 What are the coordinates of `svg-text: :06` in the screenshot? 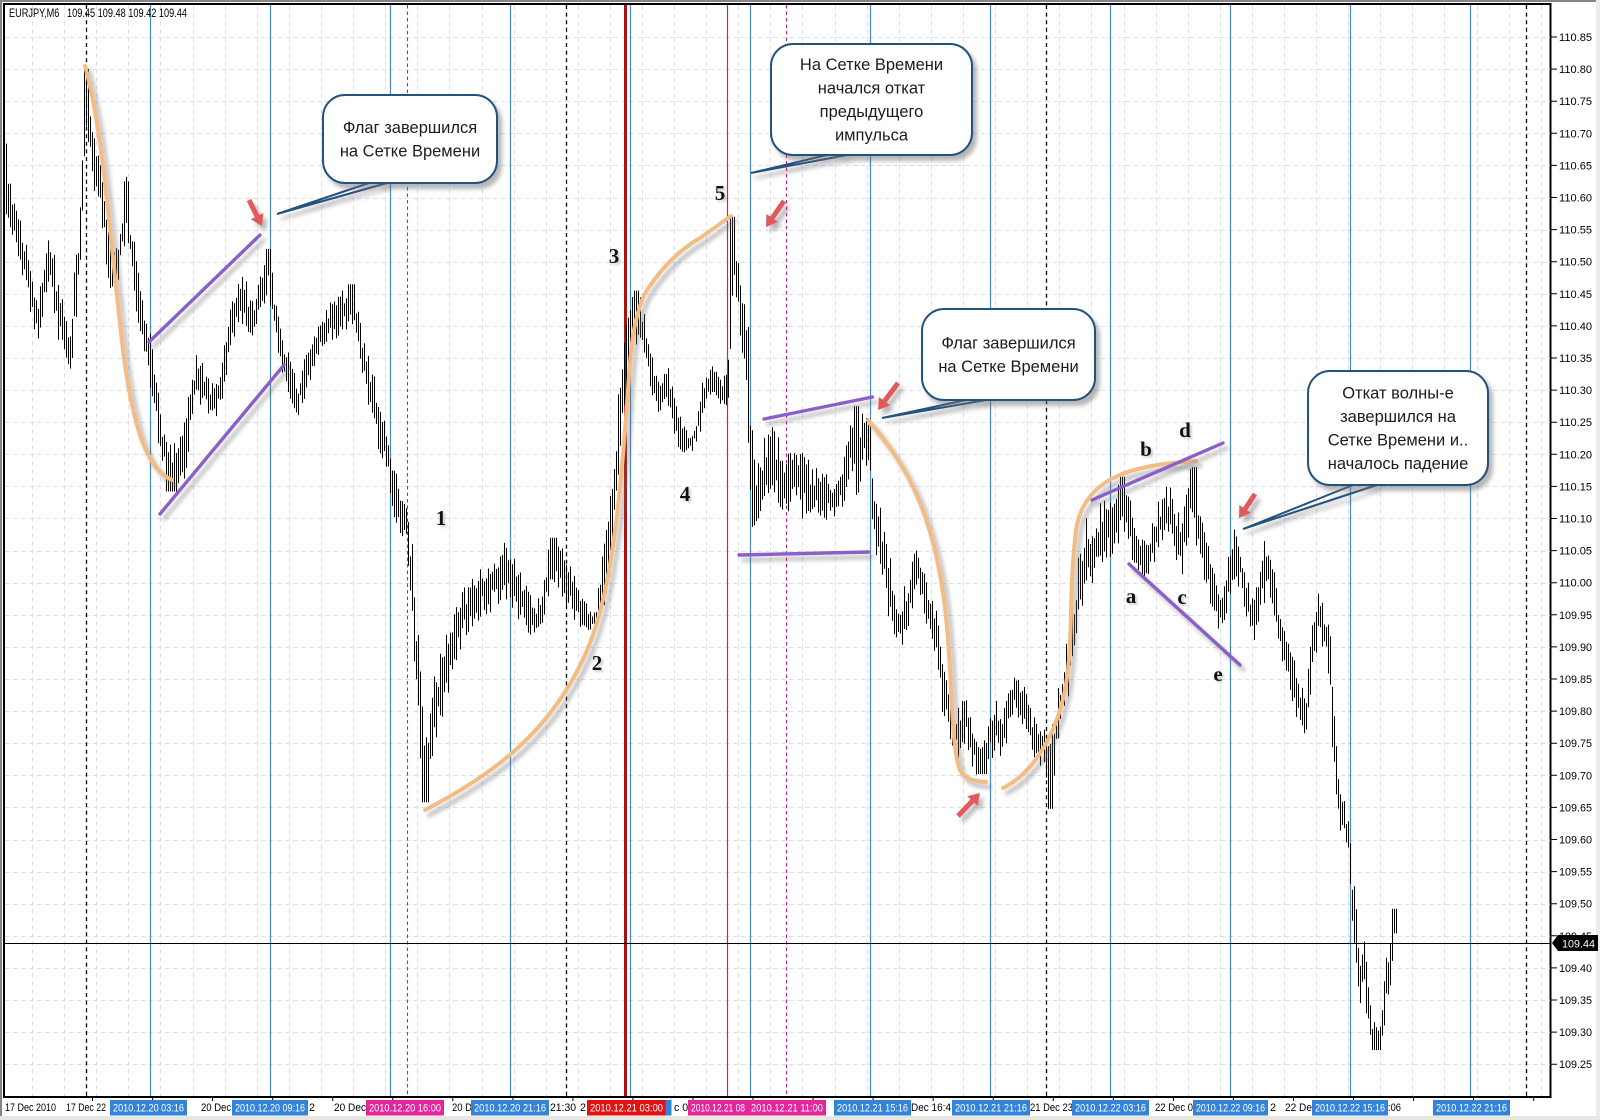 It's located at (1394, 1108).